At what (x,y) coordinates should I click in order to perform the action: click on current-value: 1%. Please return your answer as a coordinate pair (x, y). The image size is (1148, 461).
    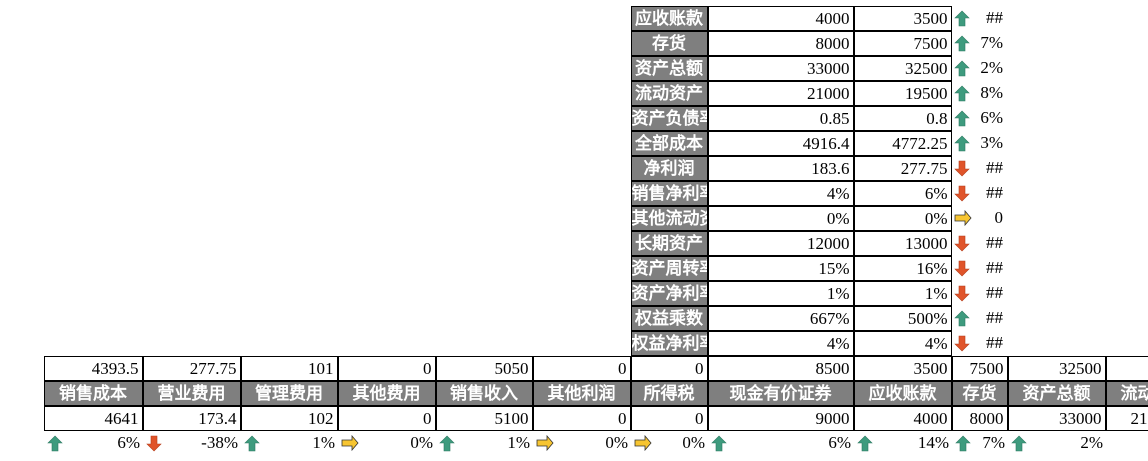
    Looking at the image, I should click on (780, 293).